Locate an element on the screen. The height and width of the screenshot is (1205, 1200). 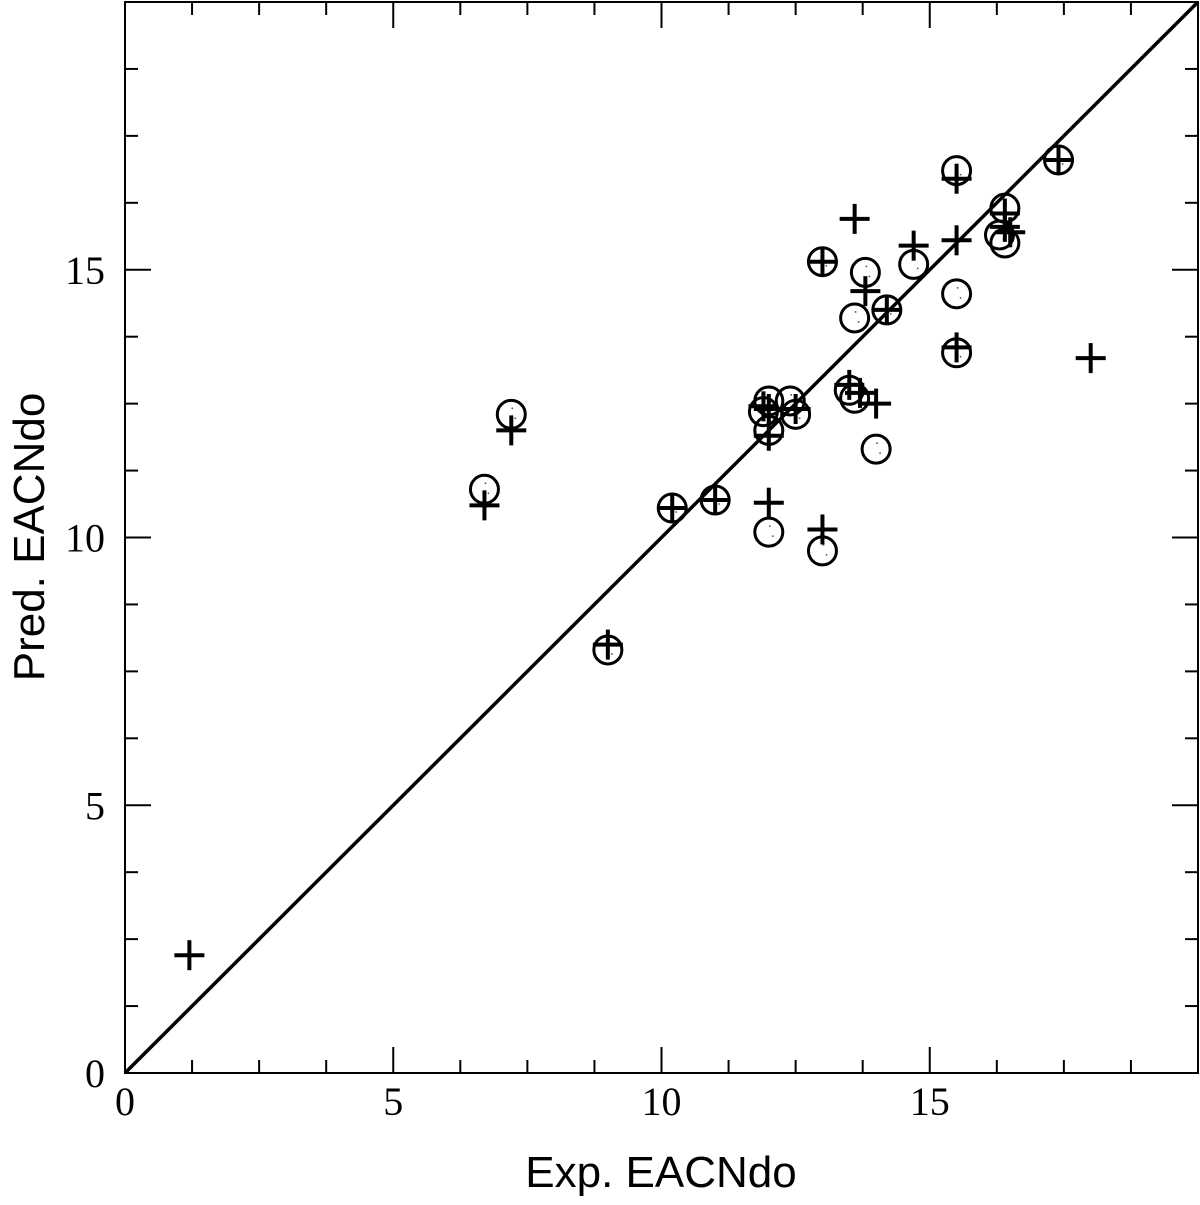
y-tick-label: 10 is located at coordinates (85, 538).